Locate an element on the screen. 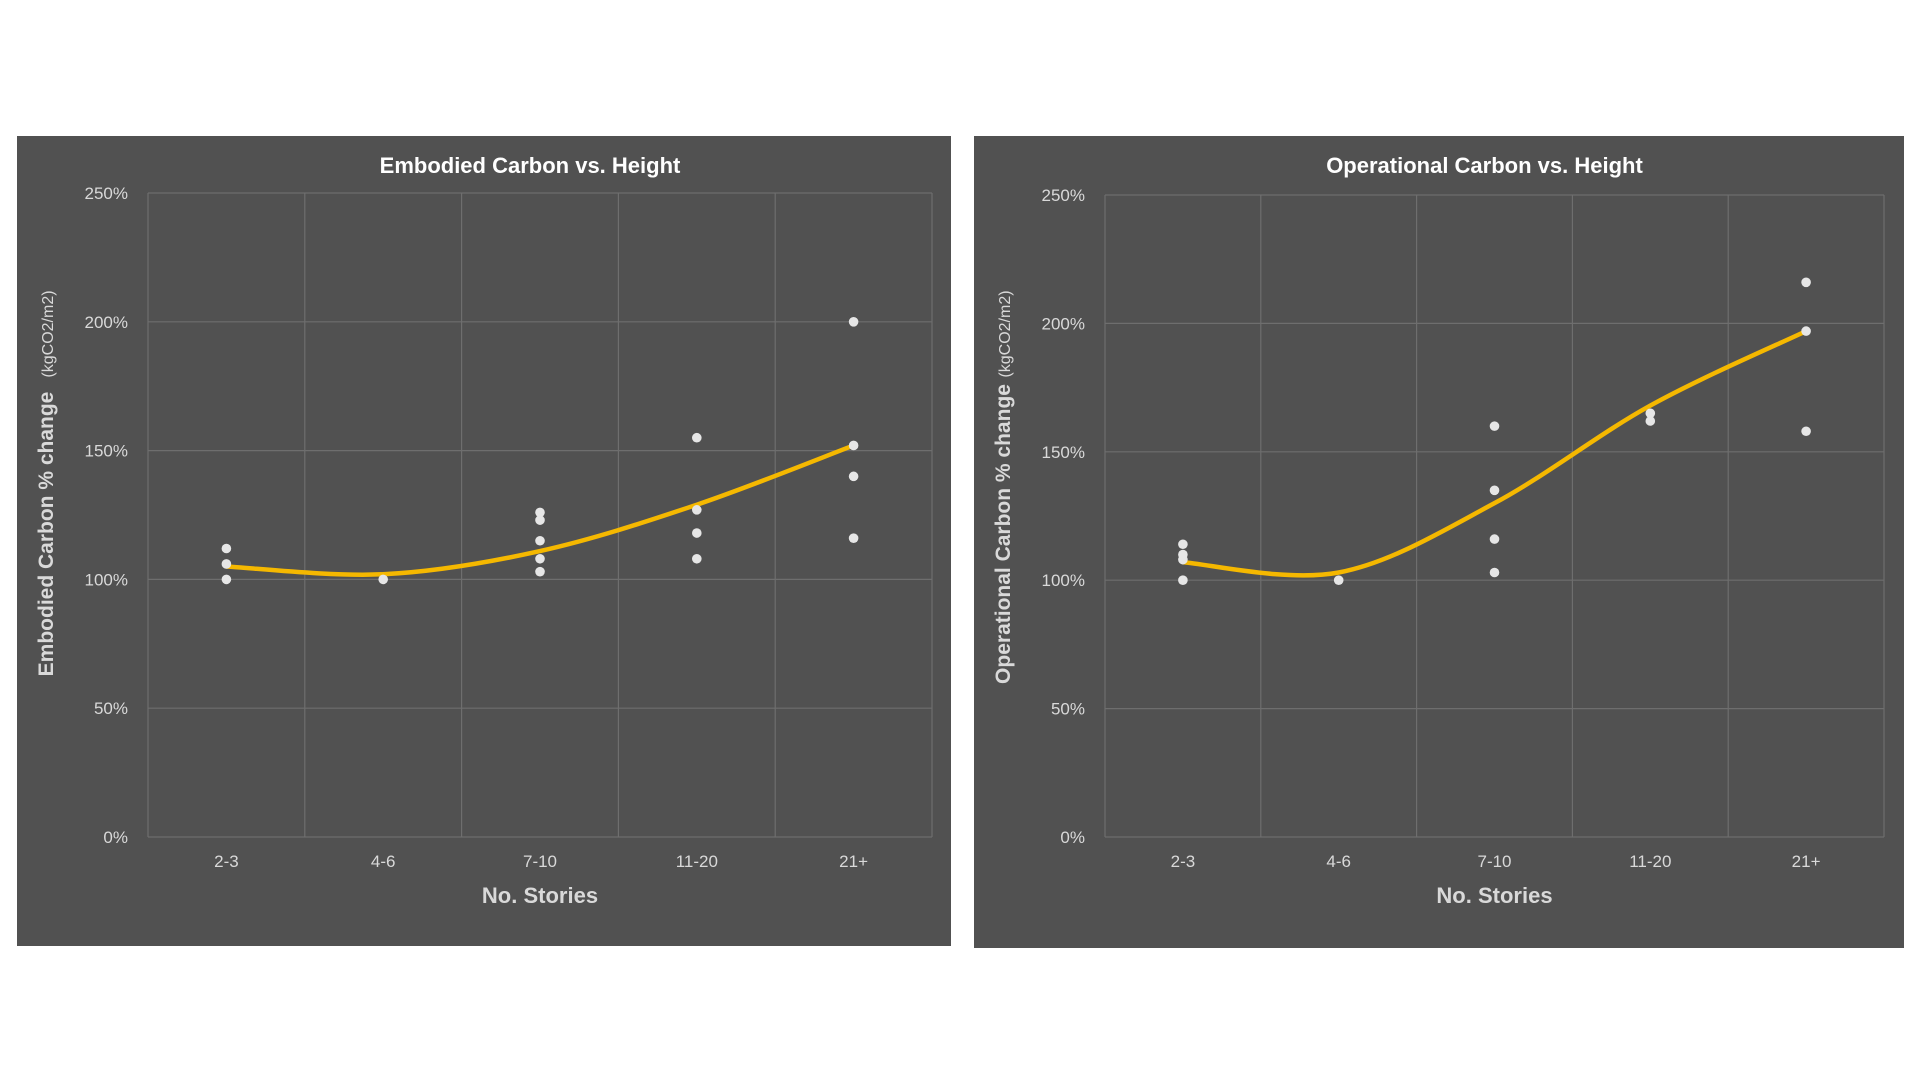  chart-title: Operational Carbon vs. Height is located at coordinates (1484, 165).